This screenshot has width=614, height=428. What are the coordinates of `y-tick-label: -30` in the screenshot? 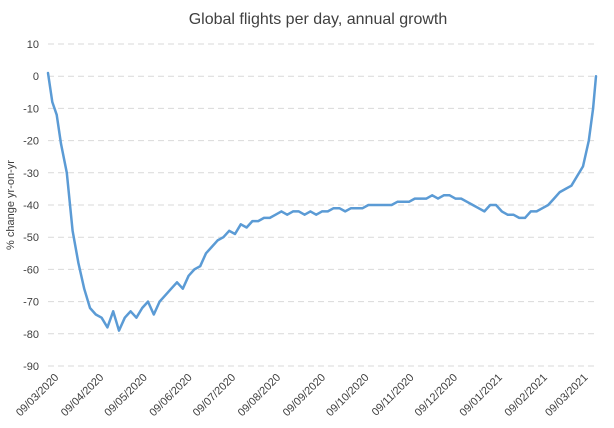 It's located at (31, 174).